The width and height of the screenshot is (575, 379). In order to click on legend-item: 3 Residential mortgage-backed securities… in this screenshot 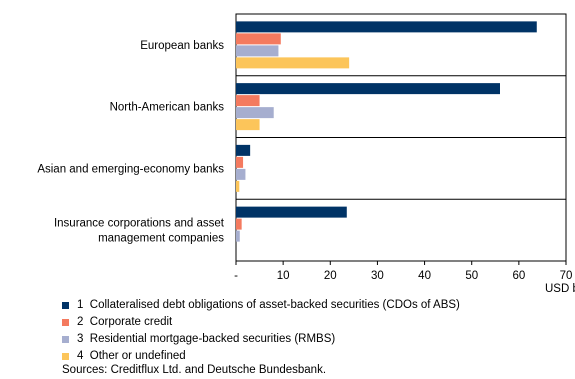, I will do `click(261, 339)`.